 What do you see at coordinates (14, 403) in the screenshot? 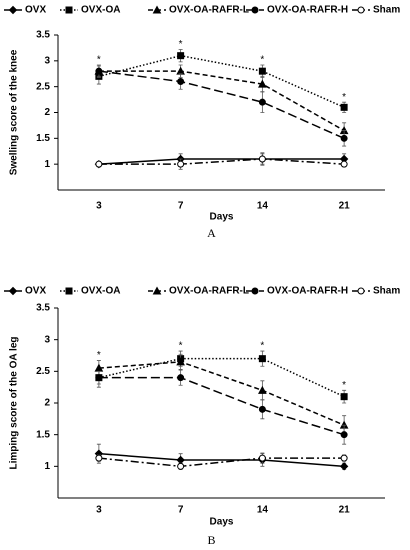
I see `y-axis-label: Limping score of the OA leg` at bounding box center [14, 403].